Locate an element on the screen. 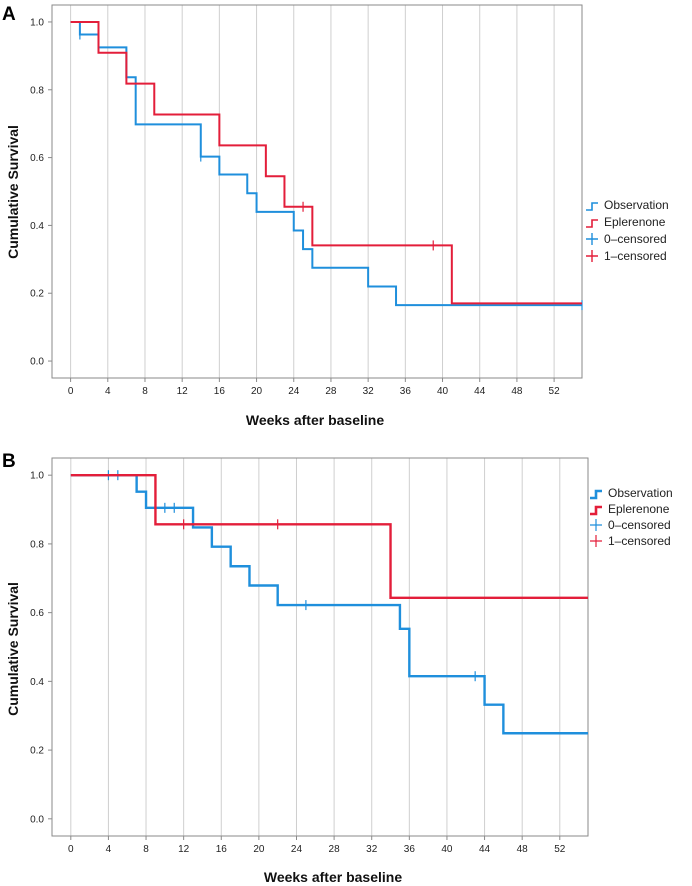  panel-letter: B is located at coordinates (9, 461).